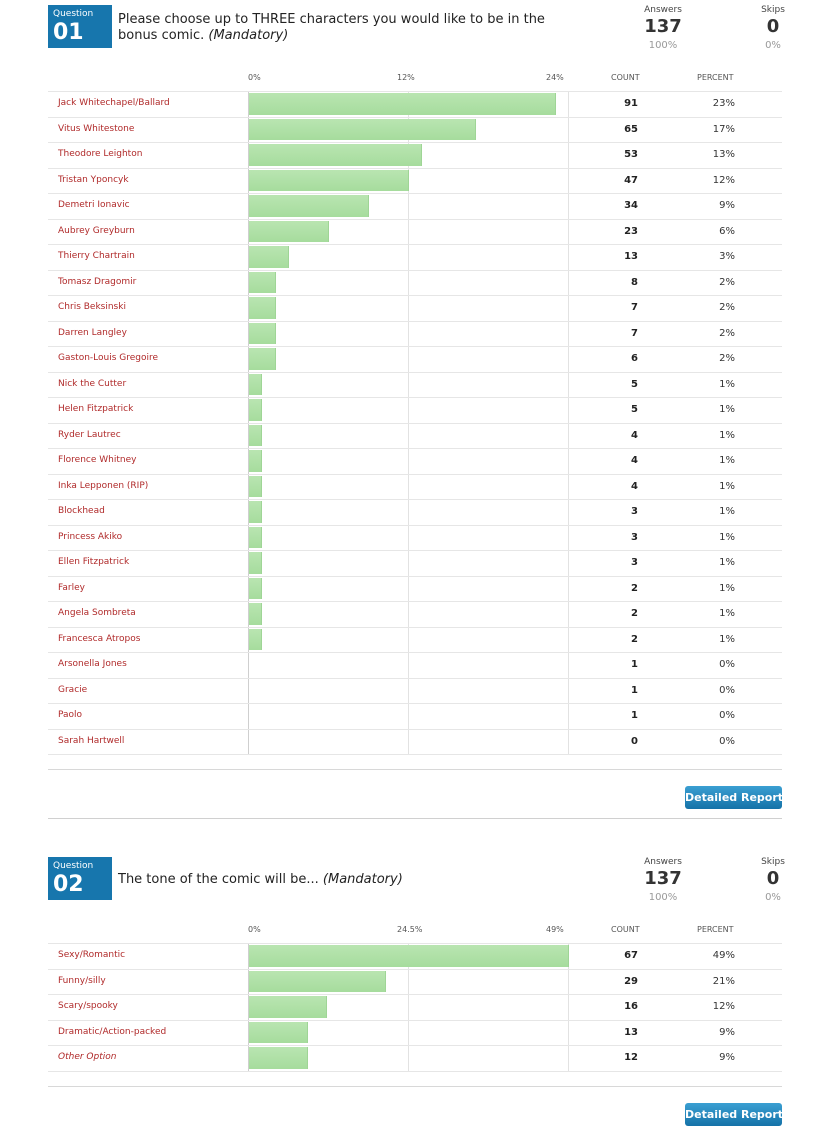 This screenshot has width=824, height=1129. Describe the element at coordinates (94, 205) in the screenshot. I see `answer-label: Demetri Ionavic` at that location.